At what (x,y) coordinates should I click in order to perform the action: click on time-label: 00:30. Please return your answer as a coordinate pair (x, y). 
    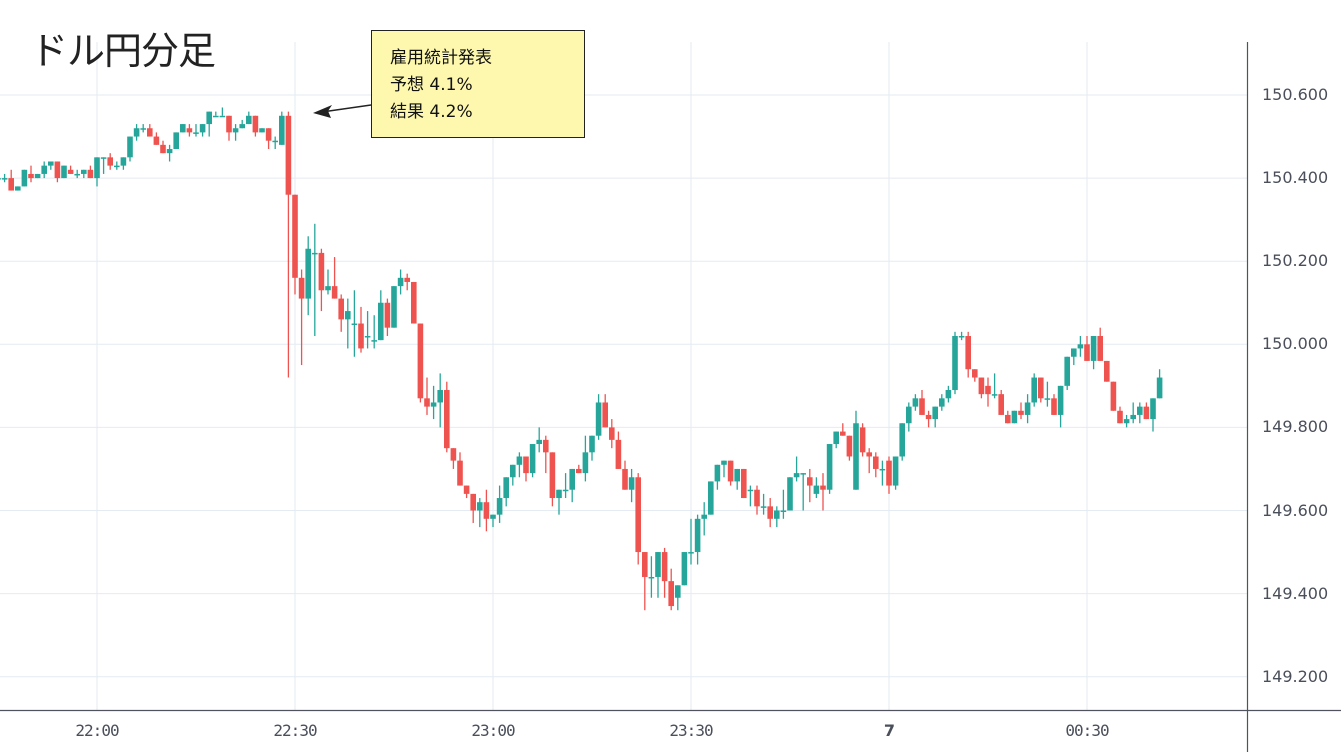
    Looking at the image, I should click on (1087, 730).